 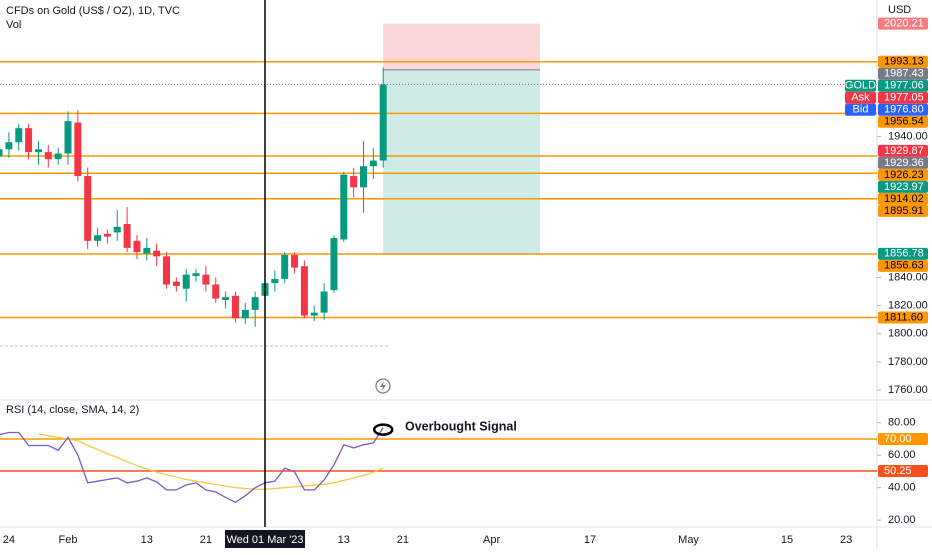 I want to click on price-tag: Bid, so click(x=861, y=110).